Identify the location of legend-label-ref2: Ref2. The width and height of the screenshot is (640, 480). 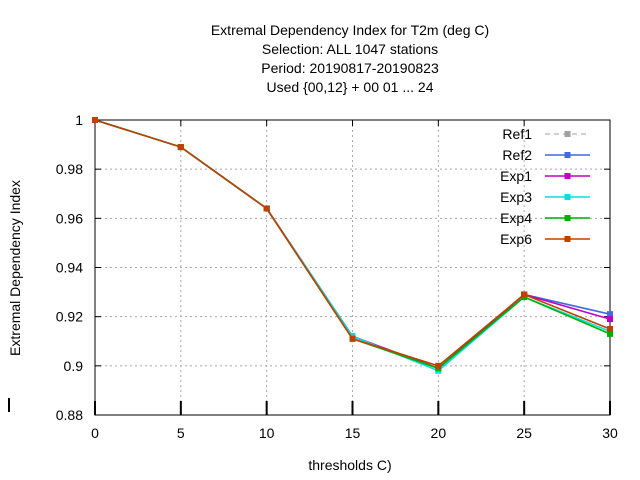
(517, 155).